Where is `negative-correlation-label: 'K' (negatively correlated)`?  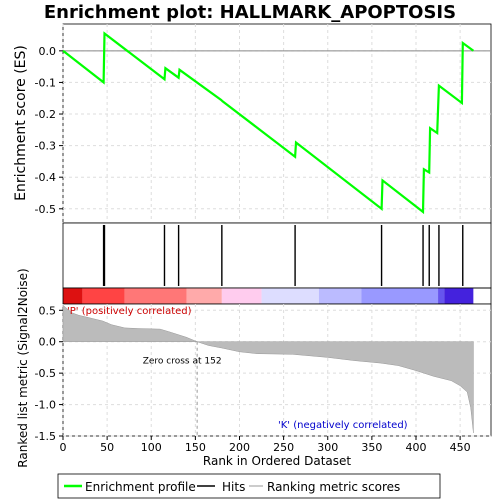
negative-correlation-label: 'K' (negatively correlated) is located at coordinates (343, 425).